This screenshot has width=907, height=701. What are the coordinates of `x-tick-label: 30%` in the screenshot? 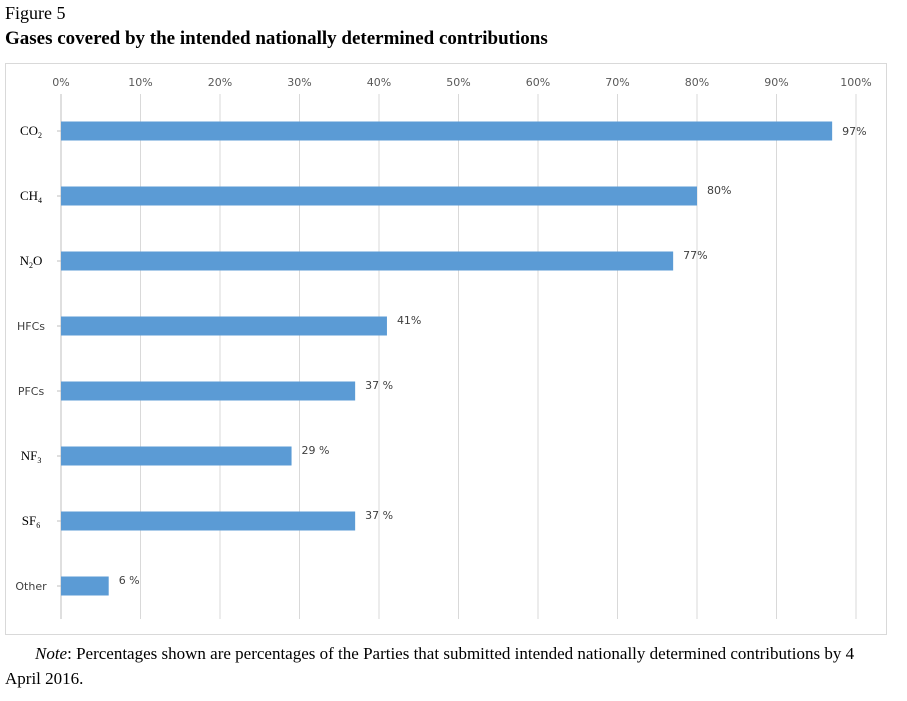 It's located at (299, 82).